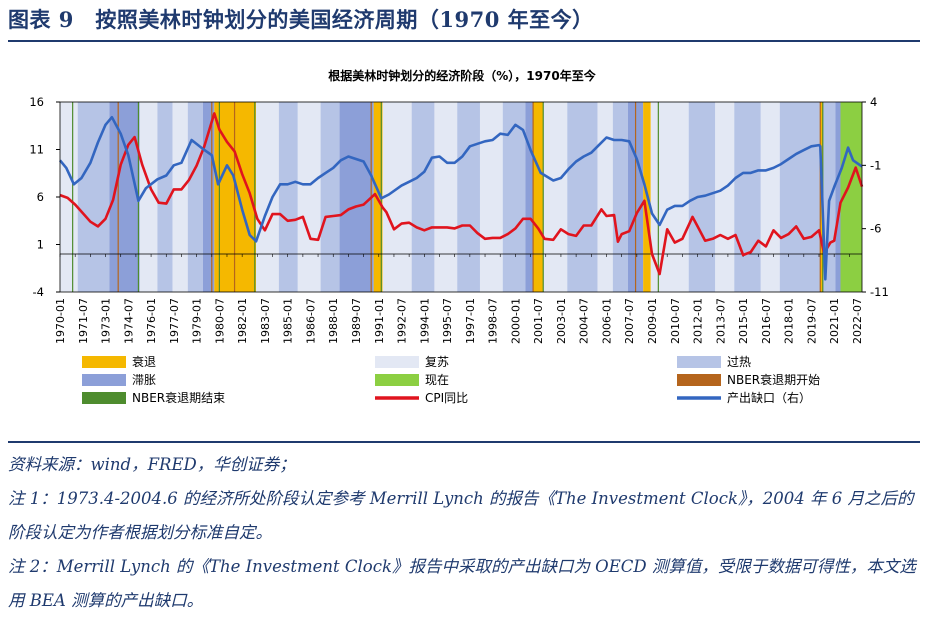  I want to click on title-rule, so click(464, 41).